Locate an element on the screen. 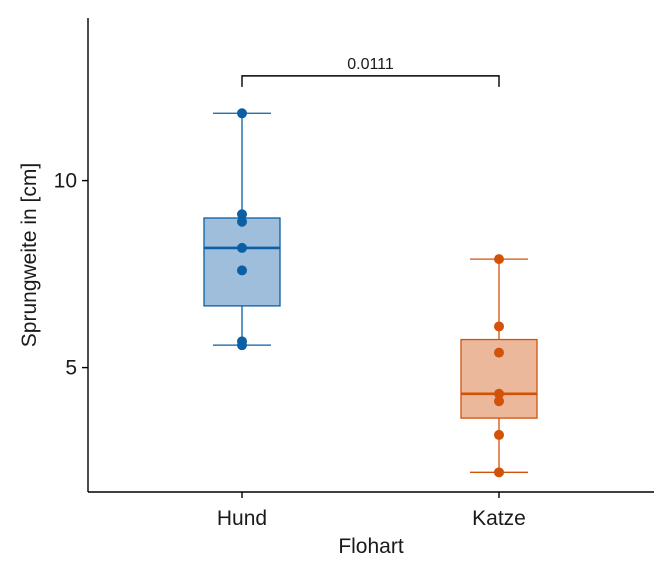  iqr-box is located at coordinates (242, 262).